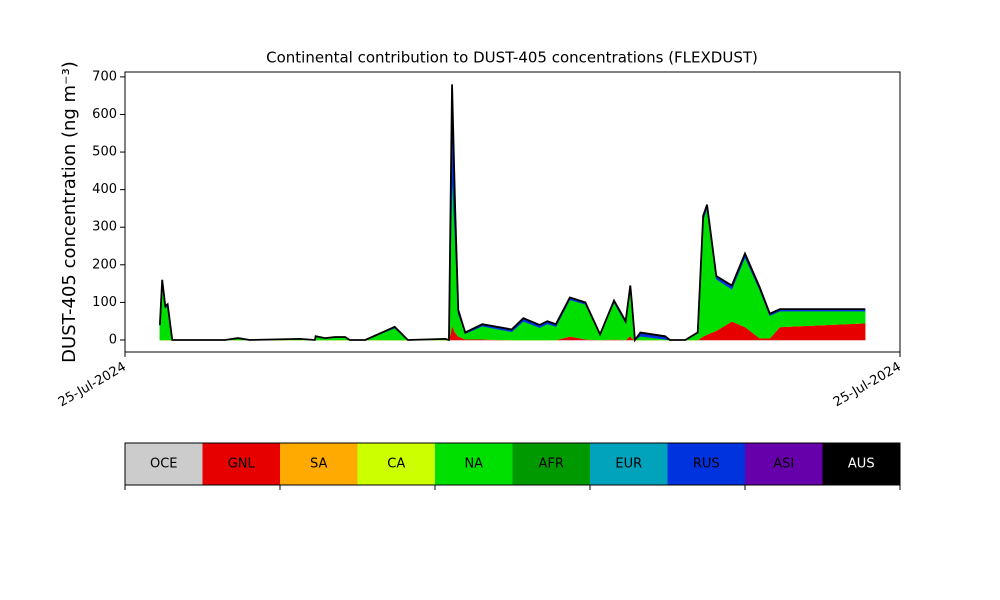  I want to click on y-axis-label: DUST-405 concentration (ng m⁻³), so click(69, 212).